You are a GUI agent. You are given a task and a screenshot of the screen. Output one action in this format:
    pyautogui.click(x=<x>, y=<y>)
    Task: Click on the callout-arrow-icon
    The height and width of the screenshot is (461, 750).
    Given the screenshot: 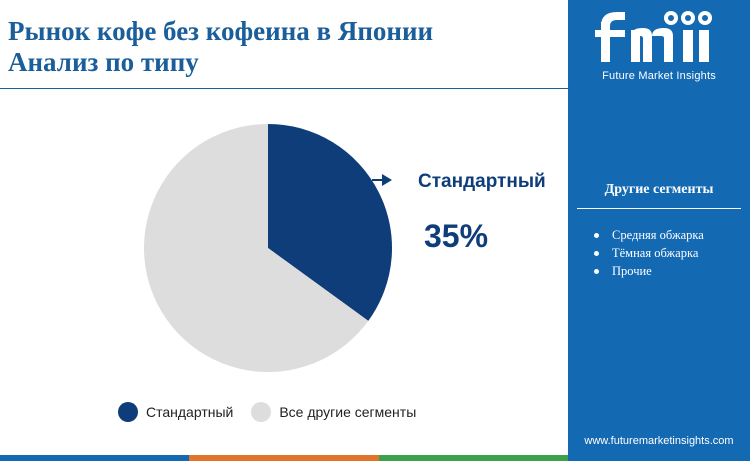 What is the action you would take?
    pyautogui.click(x=387, y=180)
    